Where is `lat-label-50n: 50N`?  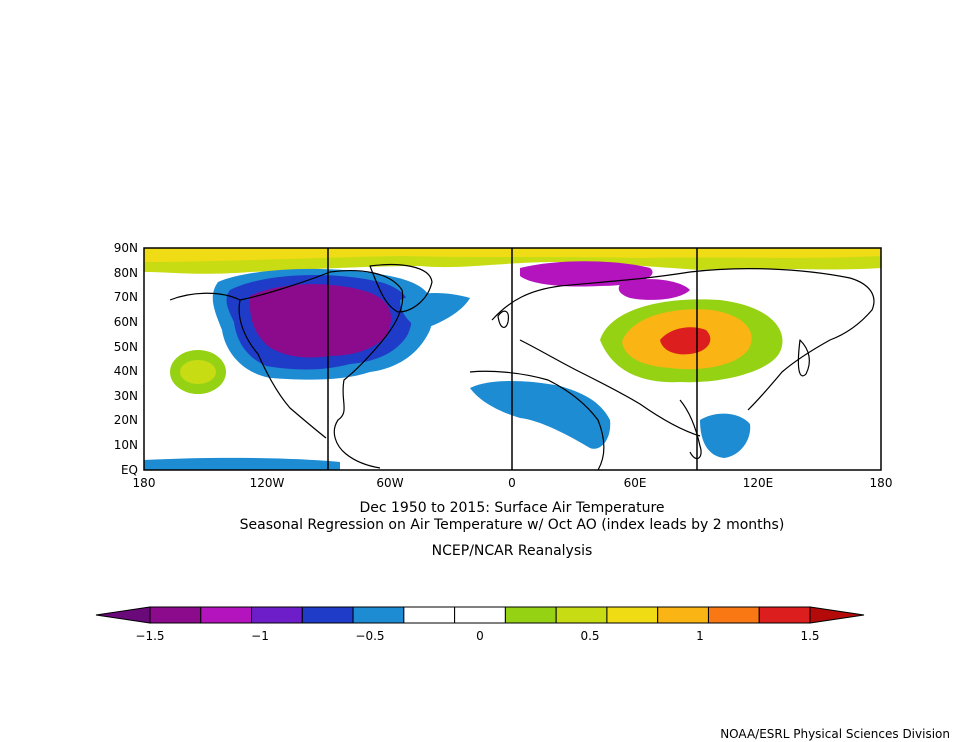
lat-label-50n: 50N is located at coordinates (126, 347).